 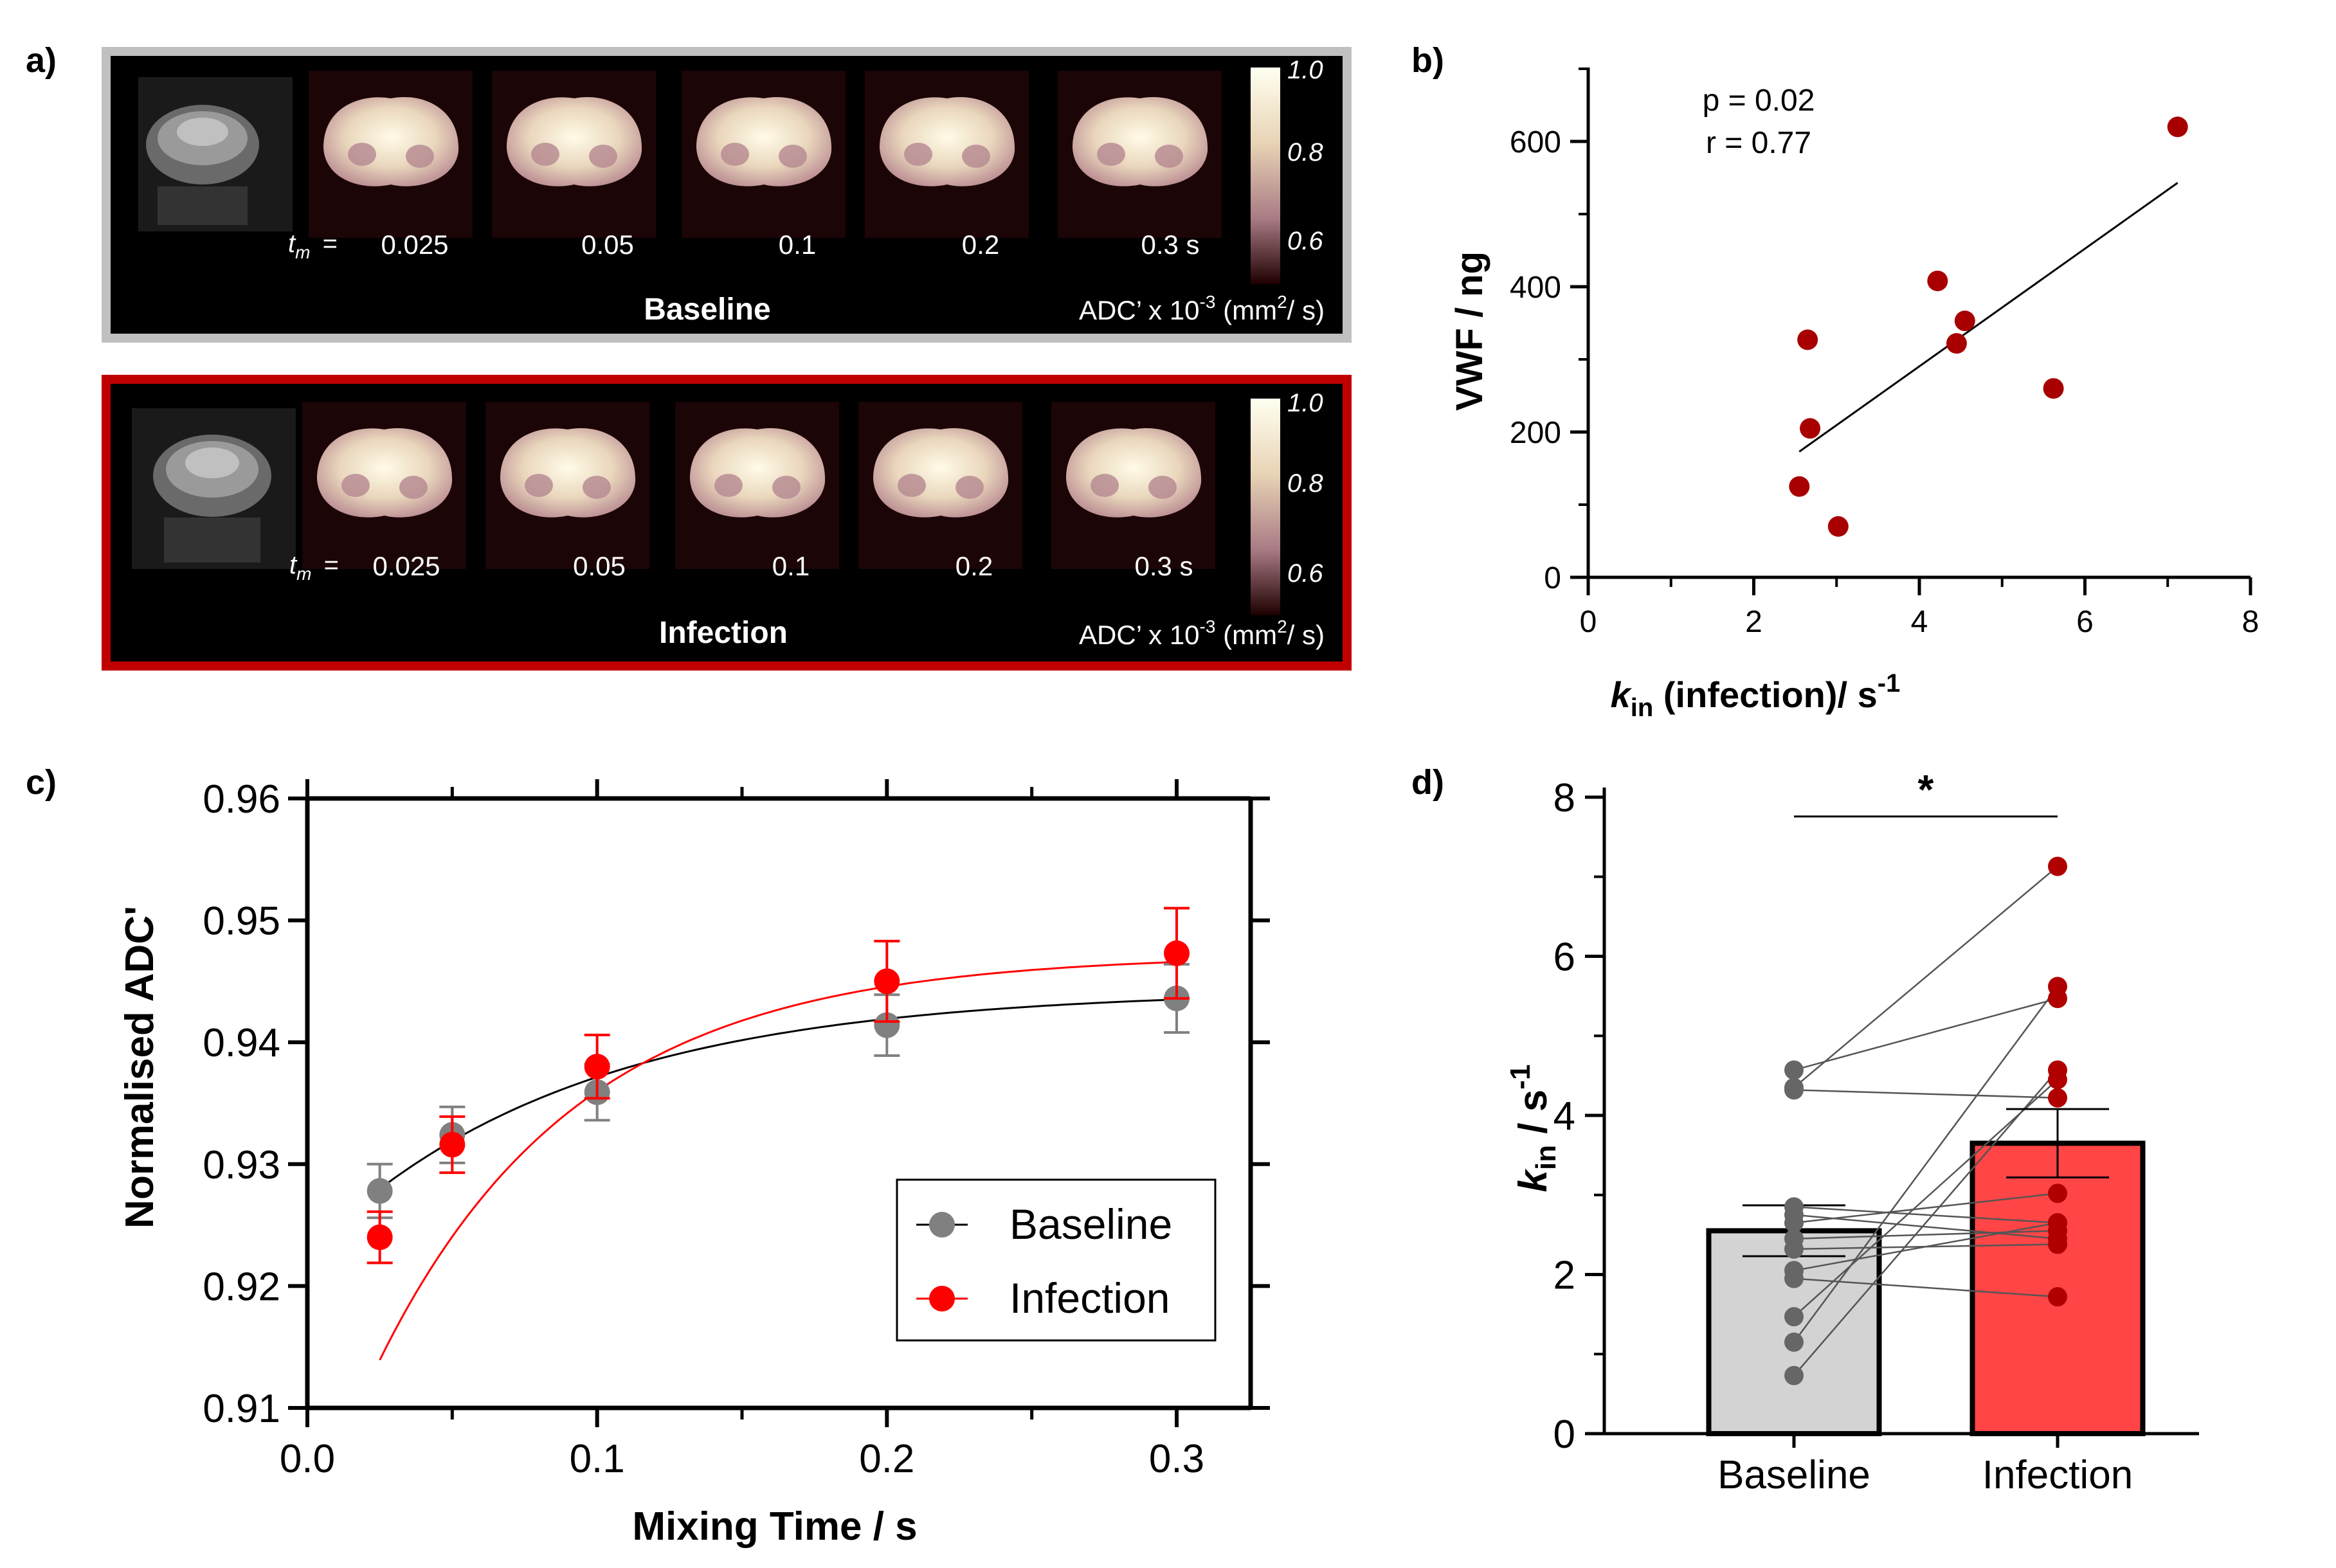 What do you see at coordinates (1305, 483) in the screenshot?
I see `colorbar-tick: 0.8` at bounding box center [1305, 483].